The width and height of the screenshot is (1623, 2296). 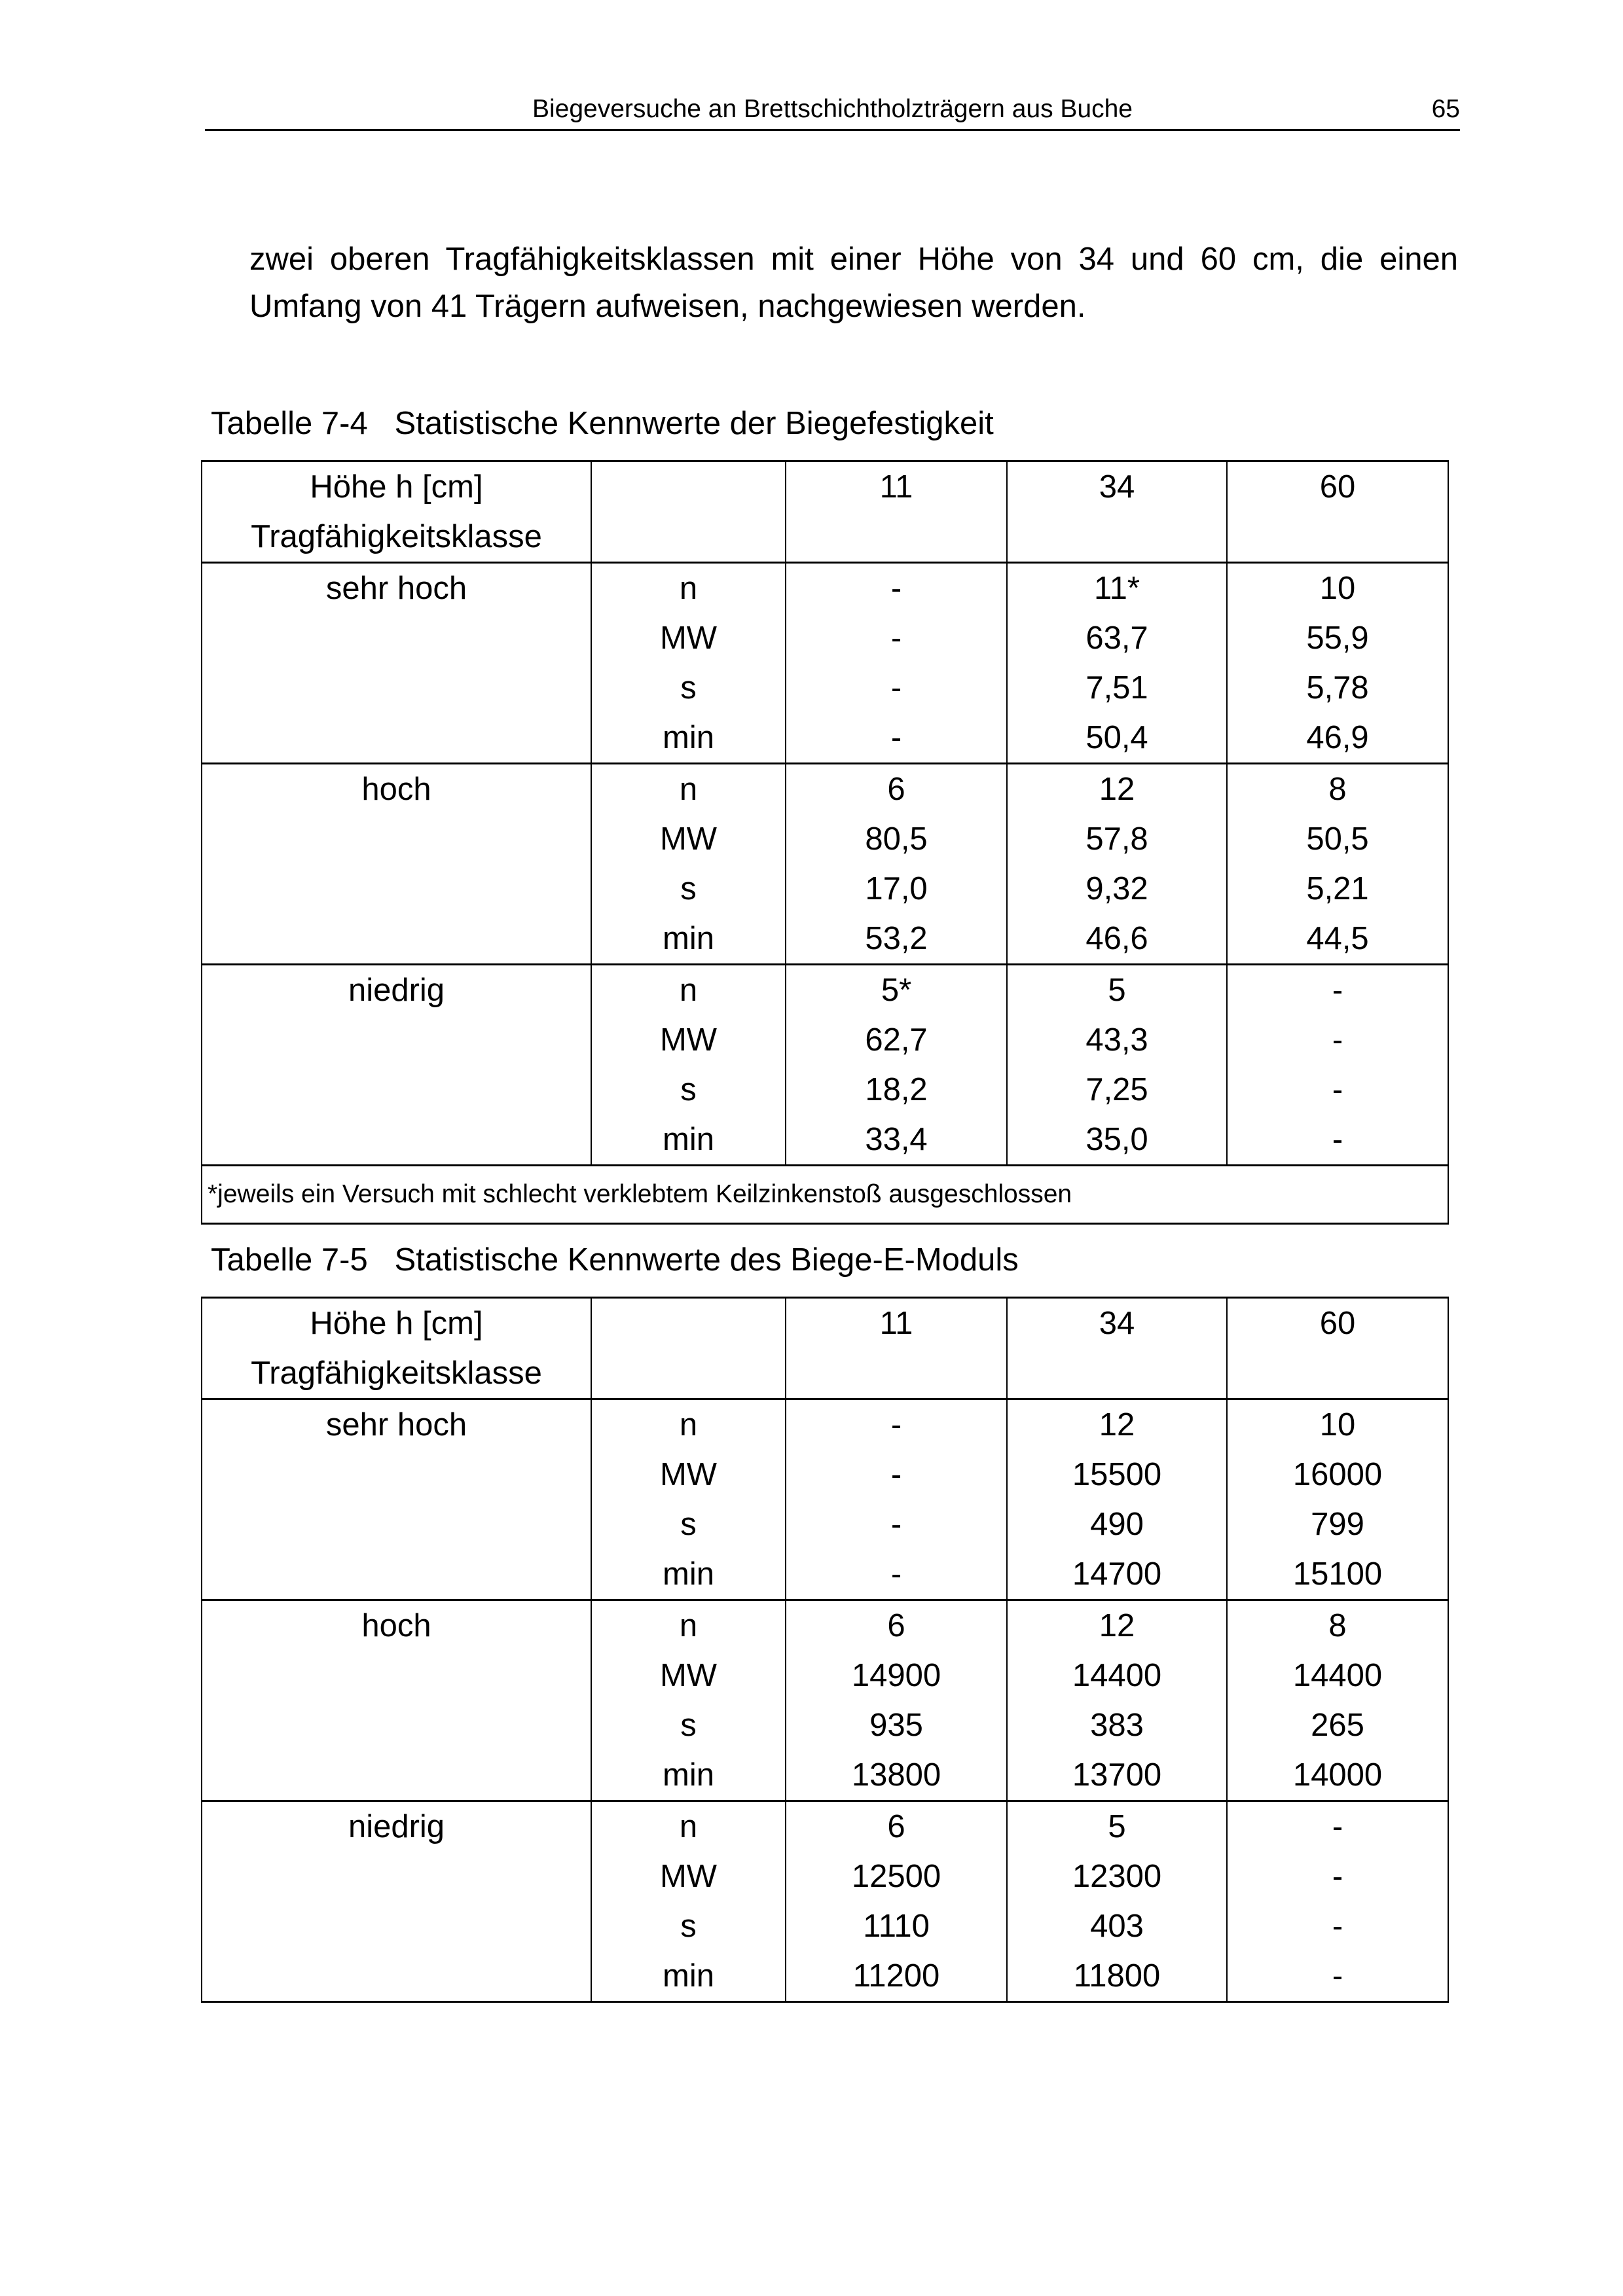 What do you see at coordinates (1116, 888) in the screenshot?
I see `table-value: 9,32` at bounding box center [1116, 888].